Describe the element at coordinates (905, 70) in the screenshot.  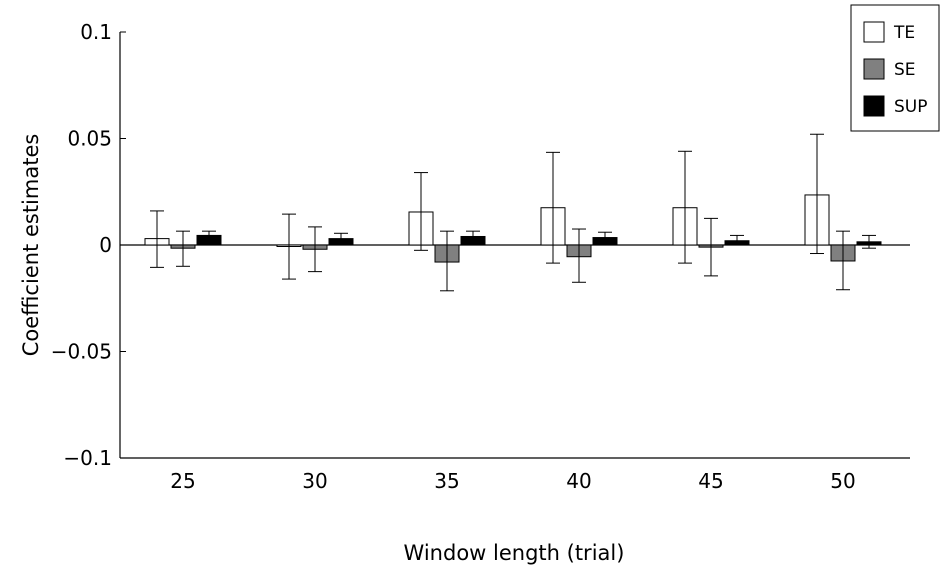
I see `legend-label-se: SE` at that location.